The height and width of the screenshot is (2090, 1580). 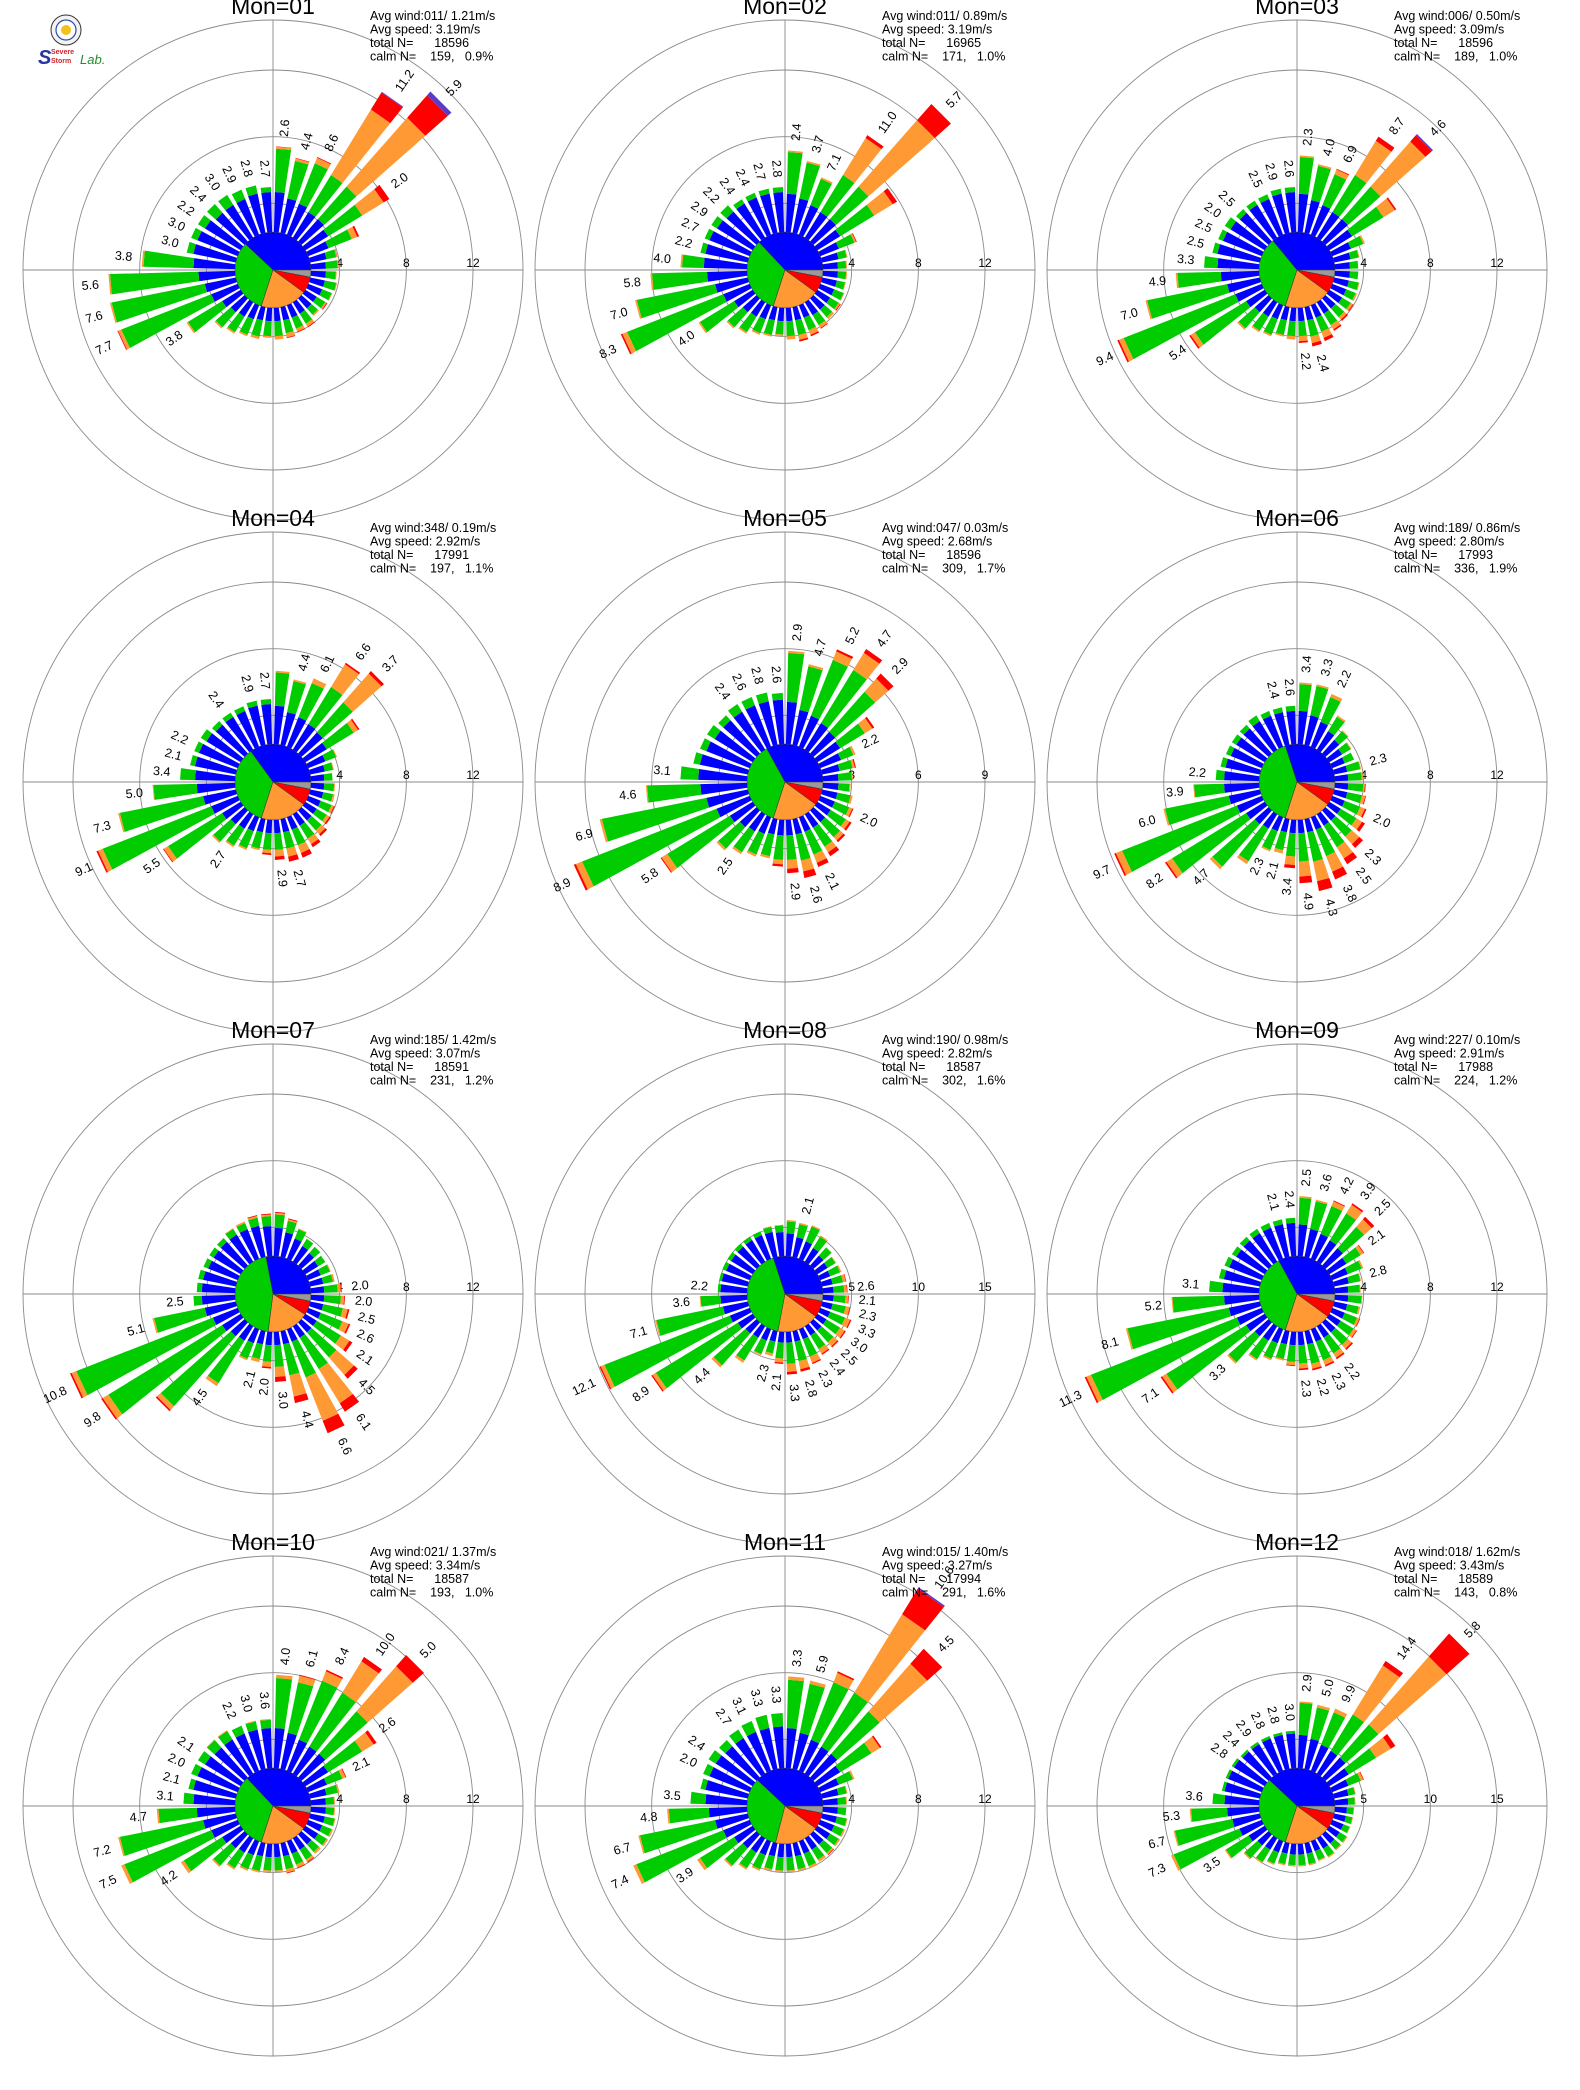 What do you see at coordinates (622, 1849) in the screenshot?
I see `bar-value-label: 6.7` at bounding box center [622, 1849].